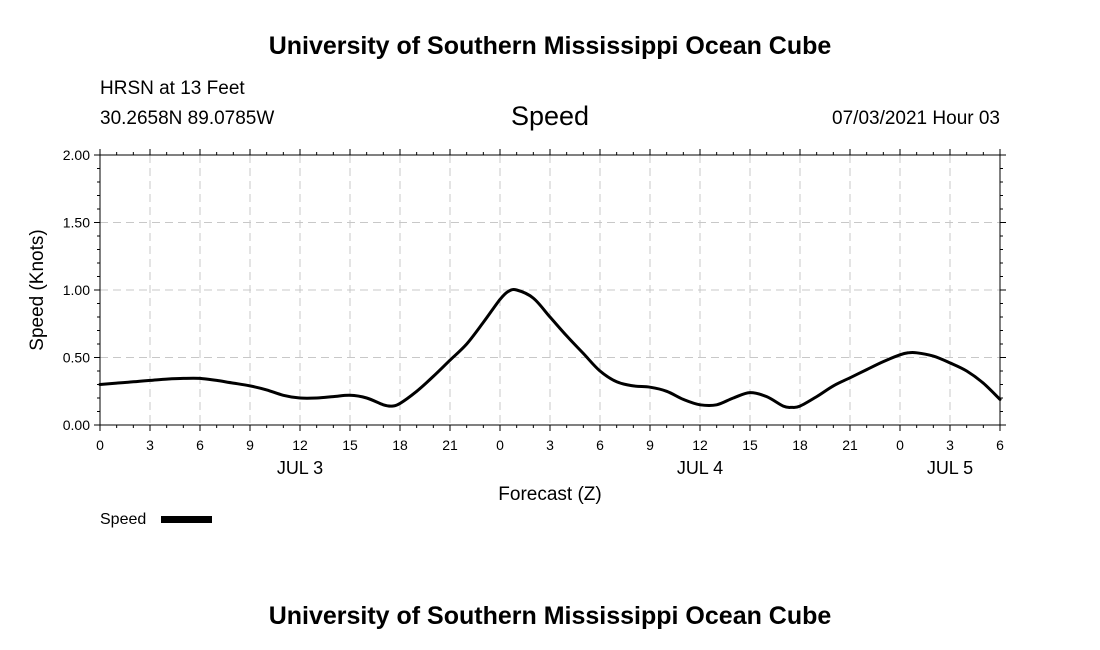  I want to click on station-coordinates: 30.2658N 89.0785W, so click(187, 118).